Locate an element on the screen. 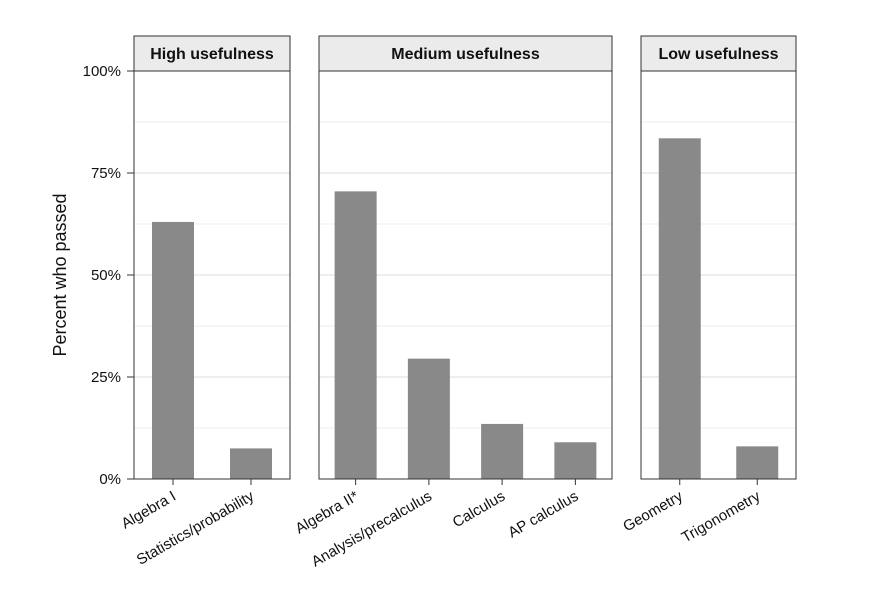  panel-title: High usefulness is located at coordinates (212, 54).